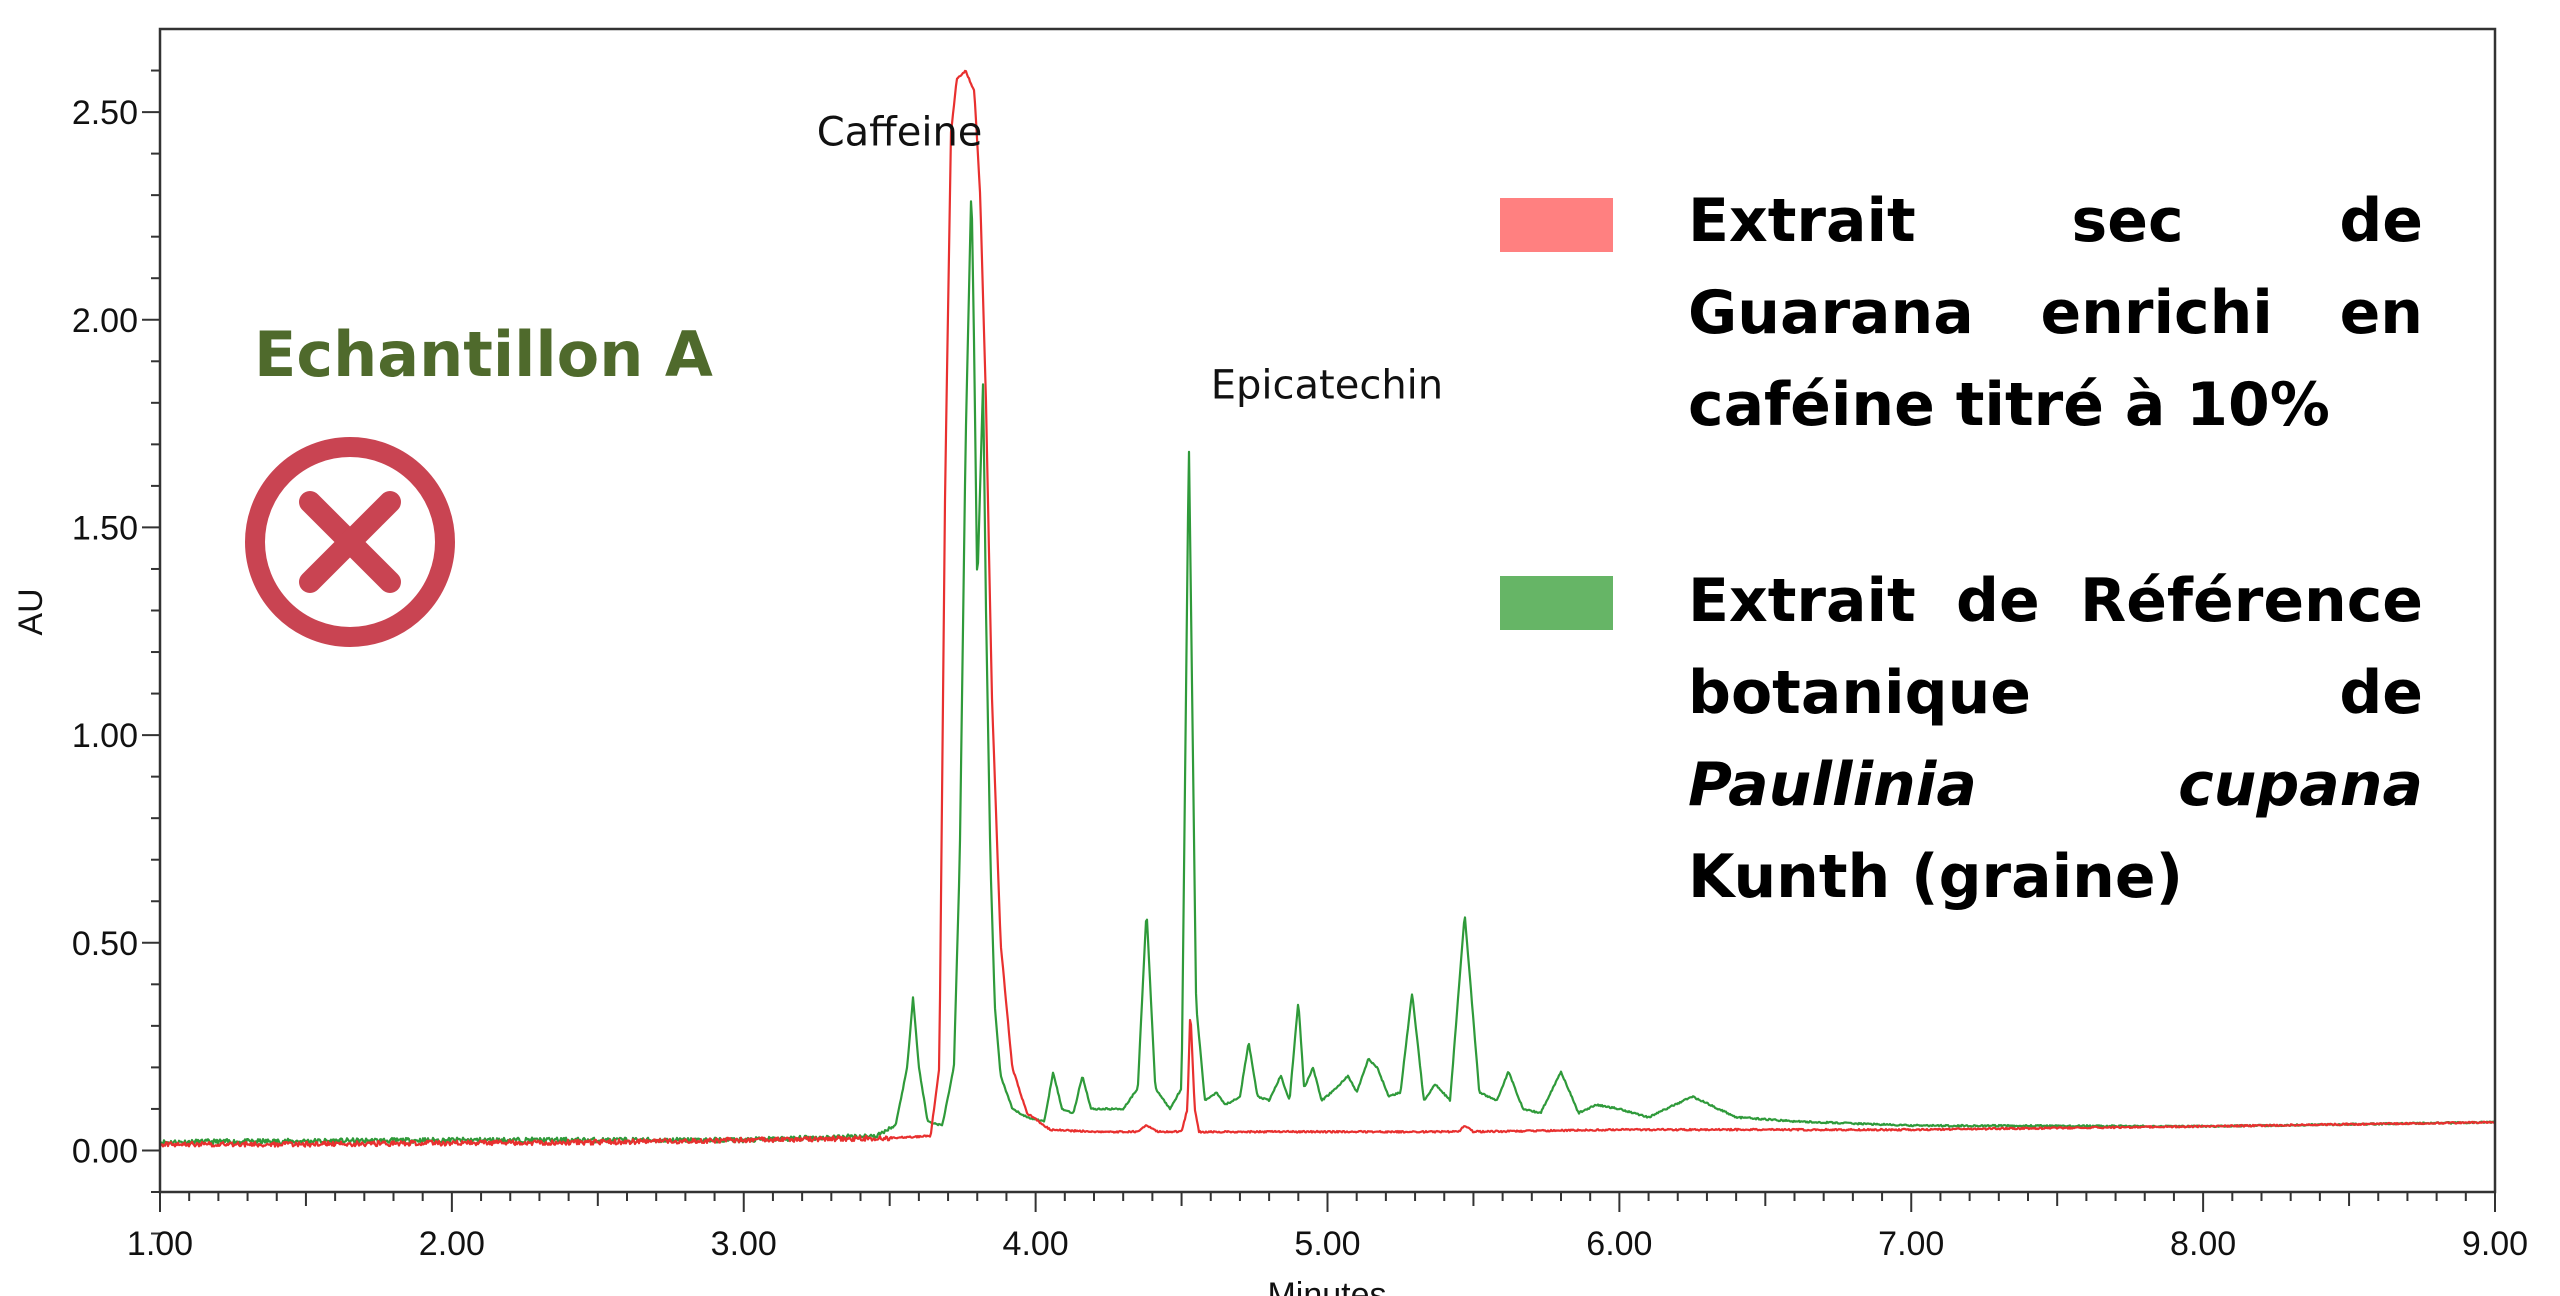 Image resolution: width=2560 pixels, height=1296 pixels. I want to click on legend-label-prefix: Extrait de Référence botanique de, so click(2055, 647).